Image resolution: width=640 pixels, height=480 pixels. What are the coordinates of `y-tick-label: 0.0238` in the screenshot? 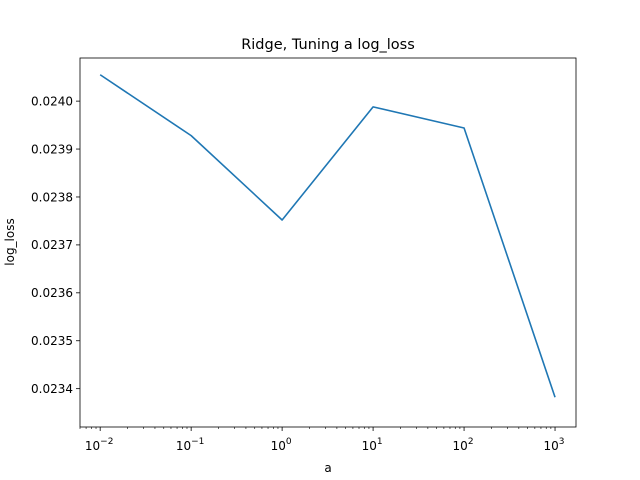 It's located at (52, 197).